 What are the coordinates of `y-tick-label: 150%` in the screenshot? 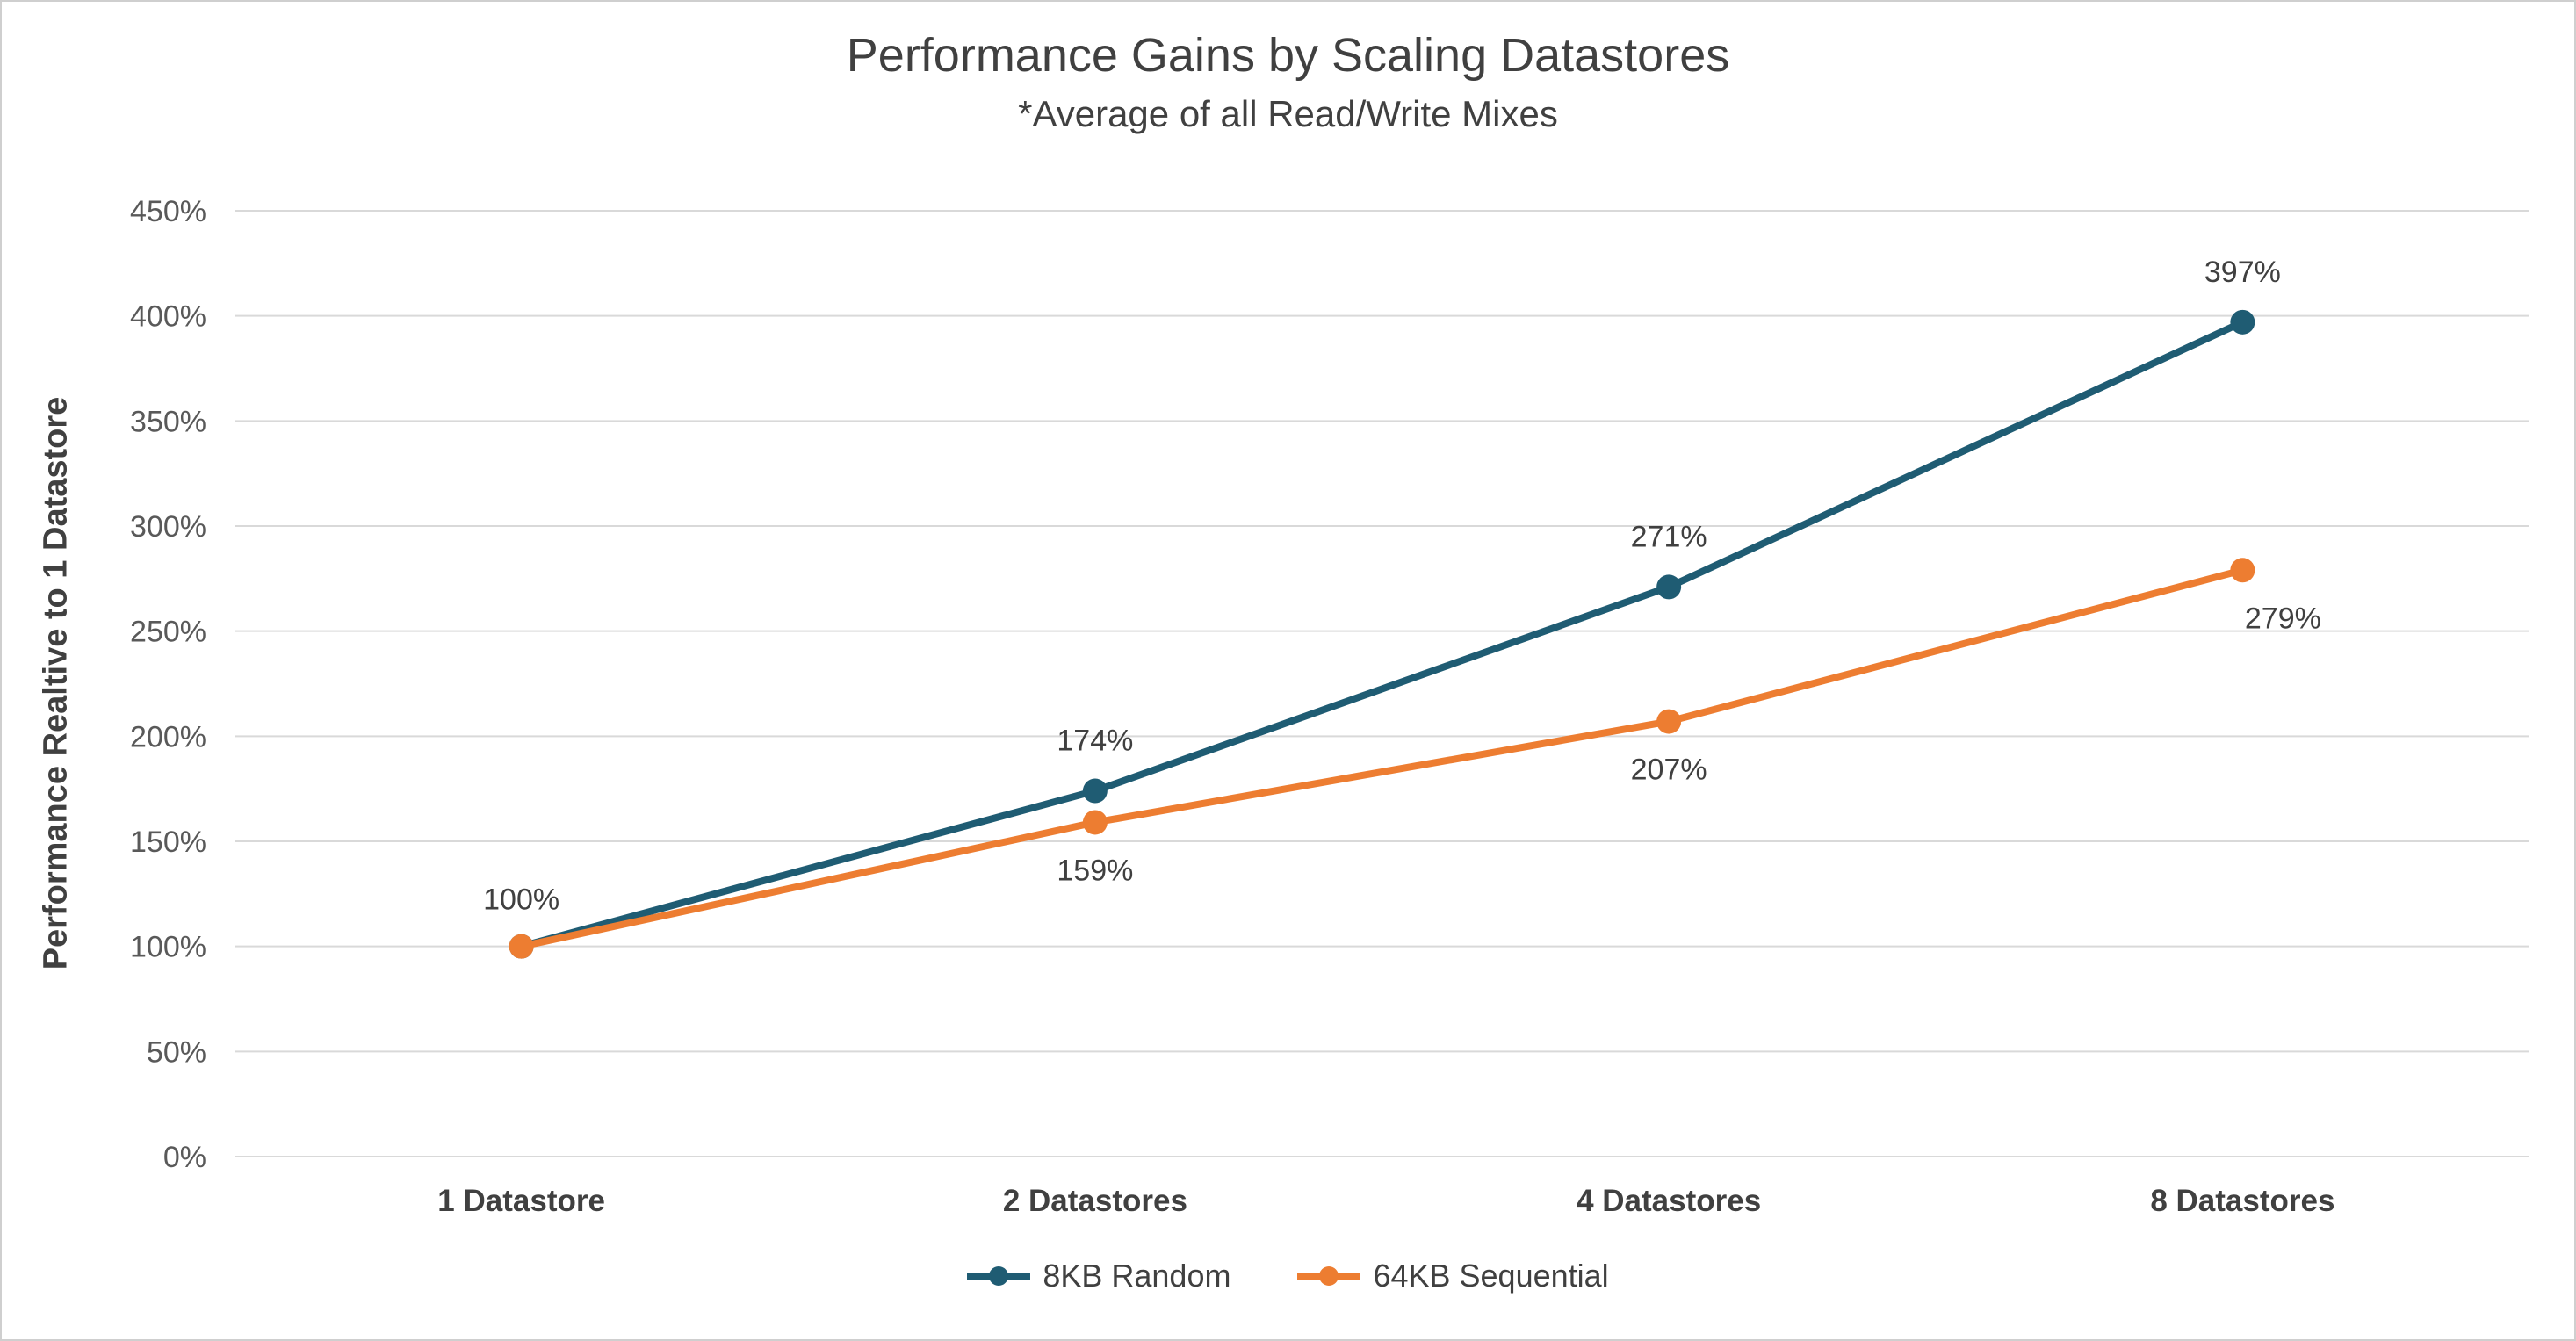 It's located at (168, 843).